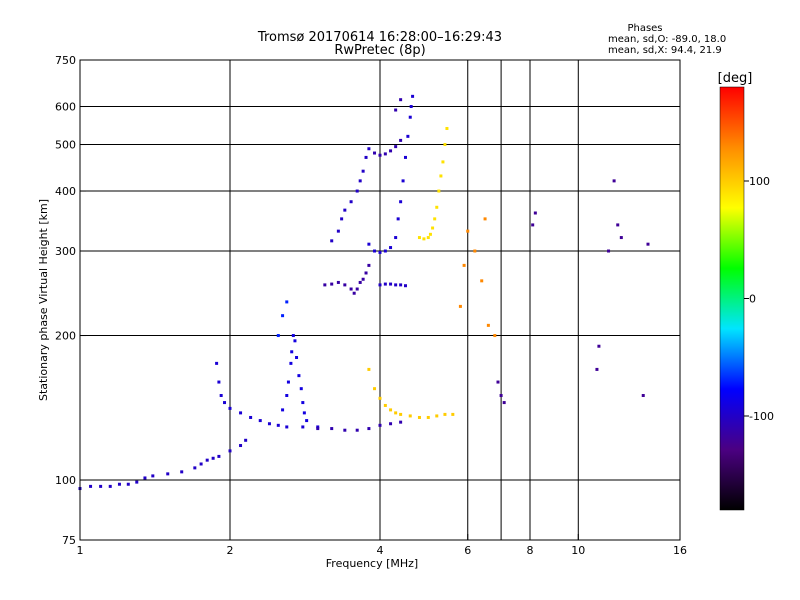  I want to click on y-tick-label: 400, so click(65, 191).